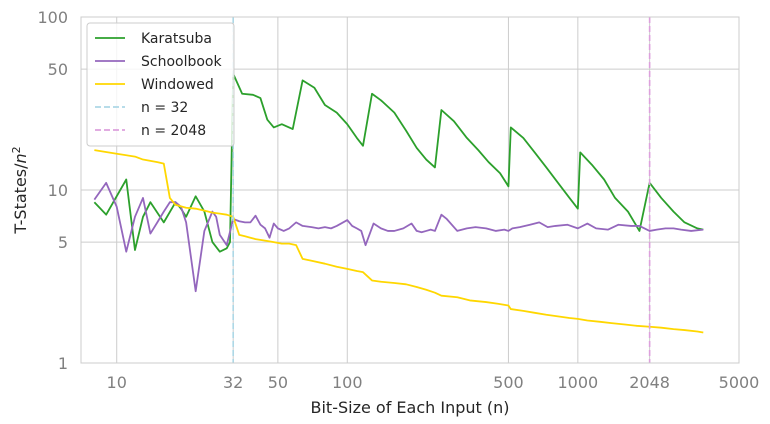 The height and width of the screenshot is (424, 770). What do you see at coordinates (177, 85) in the screenshot?
I see `legend-label-windowed: Windowed` at bounding box center [177, 85].